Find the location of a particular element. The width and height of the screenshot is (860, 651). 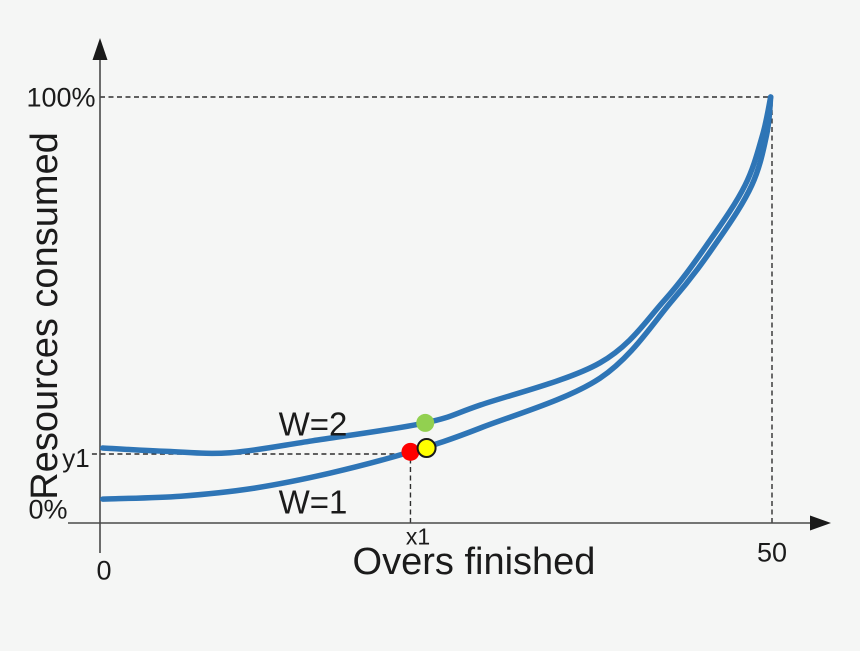

markers-group is located at coordinates (419, 437).